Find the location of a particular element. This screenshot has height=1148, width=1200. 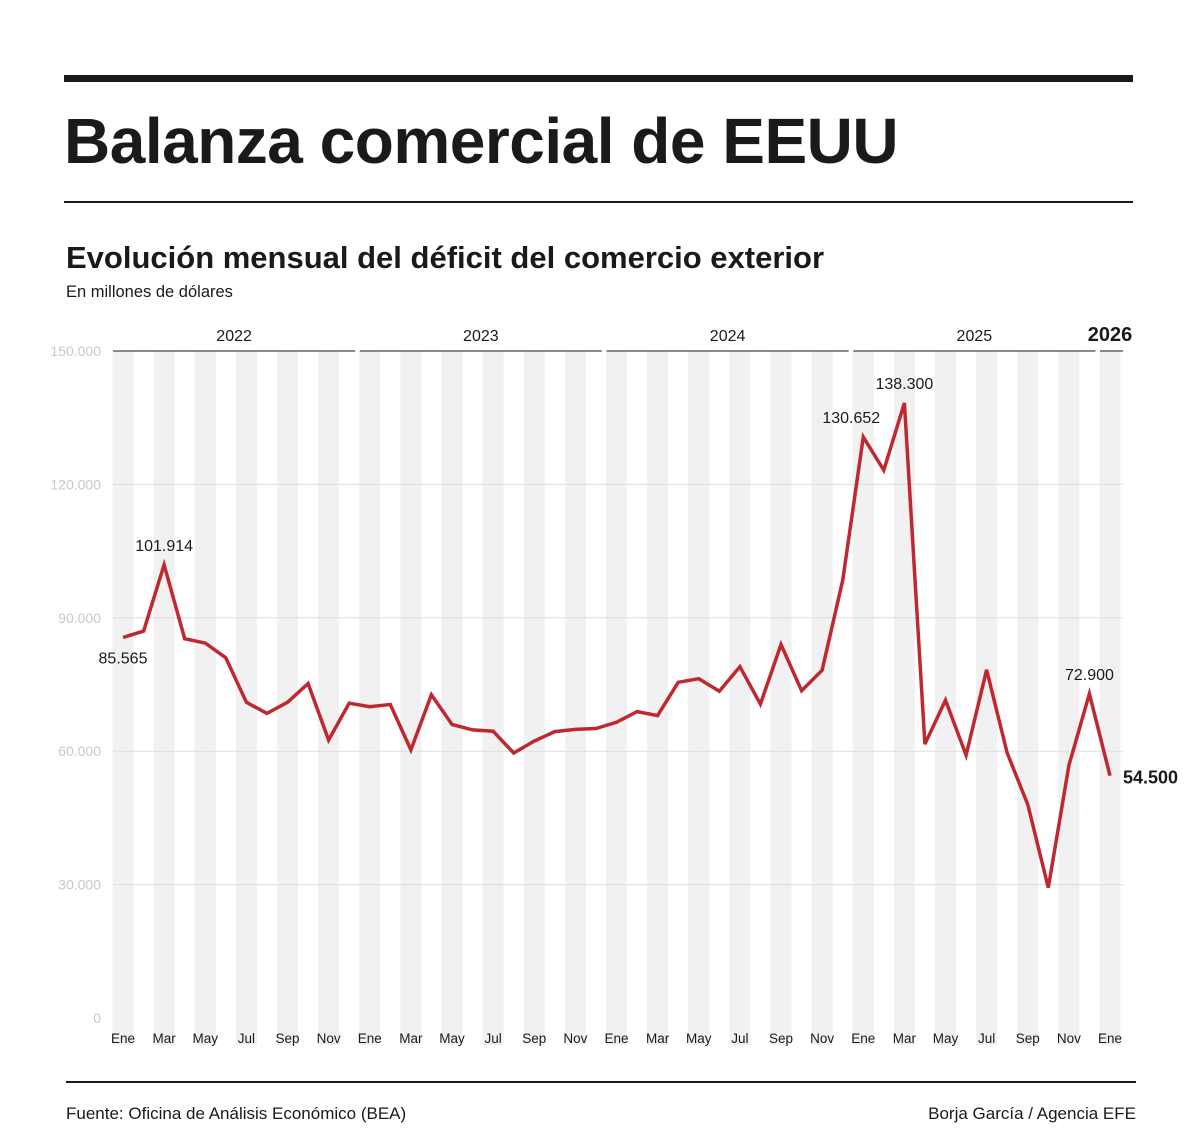

year-label: 2023 is located at coordinates (481, 336).